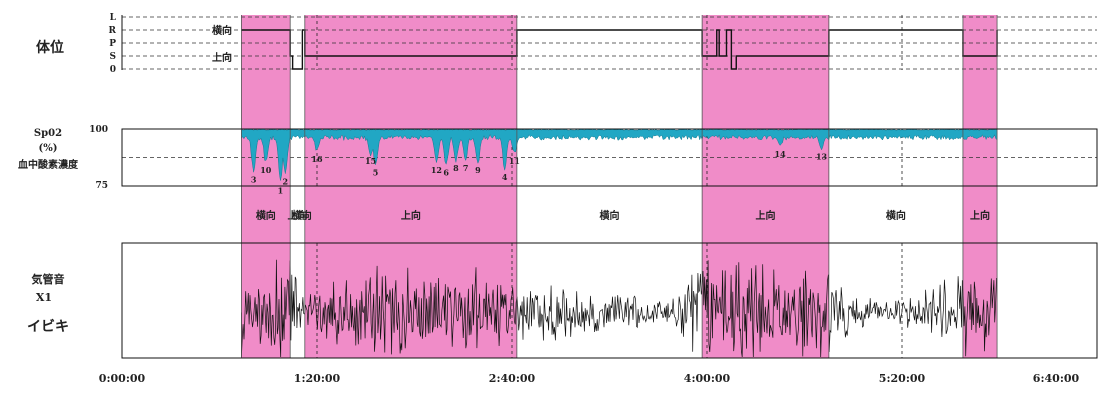 Image resolution: width=1106 pixels, height=394 pixels. I want to click on spo2-ytick-75: 75, so click(101, 186).